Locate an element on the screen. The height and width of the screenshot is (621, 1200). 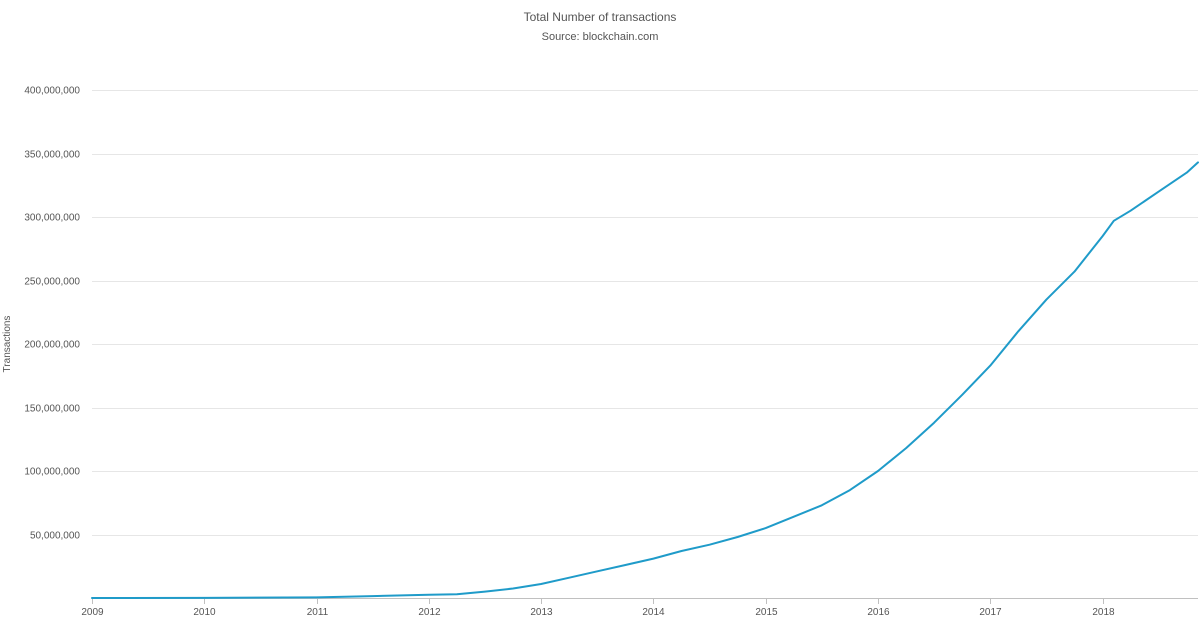
x-tick-label: 2015 is located at coordinates (766, 612).